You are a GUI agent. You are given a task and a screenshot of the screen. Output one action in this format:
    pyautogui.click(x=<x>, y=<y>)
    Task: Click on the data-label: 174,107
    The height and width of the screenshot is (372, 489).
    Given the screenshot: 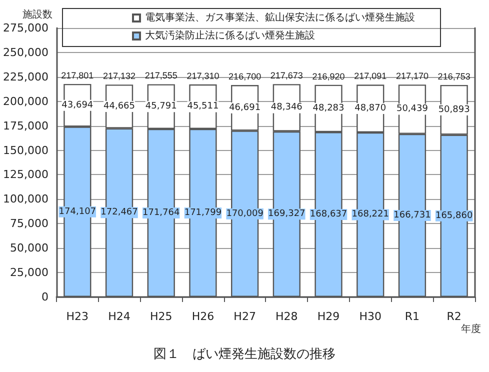 What is the action you would take?
    pyautogui.click(x=77, y=211)
    